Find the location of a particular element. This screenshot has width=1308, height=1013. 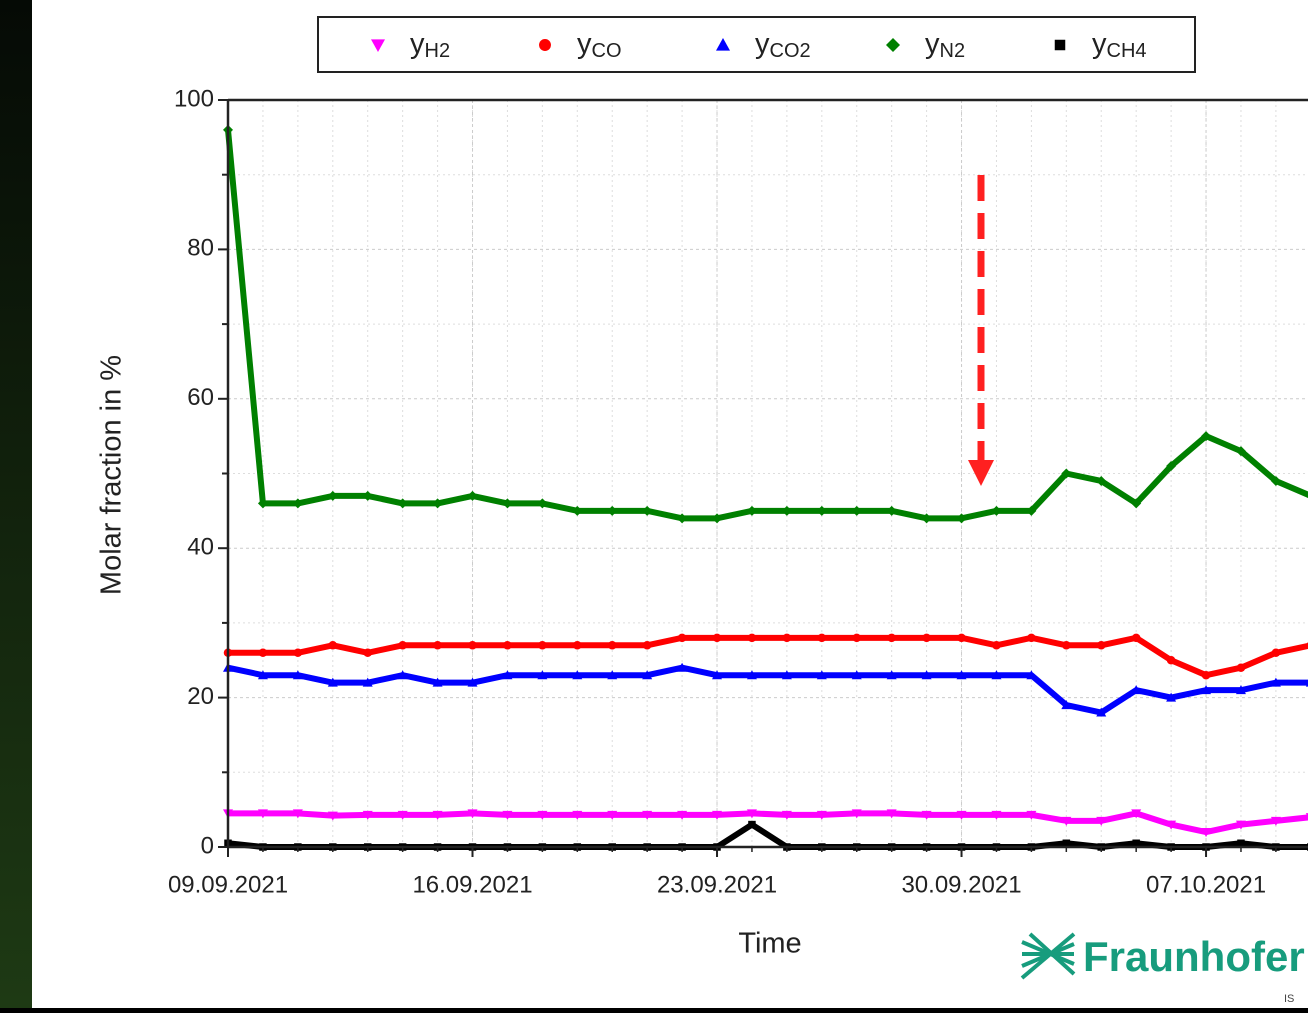

y-tick-label: 40 is located at coordinates (200, 547).